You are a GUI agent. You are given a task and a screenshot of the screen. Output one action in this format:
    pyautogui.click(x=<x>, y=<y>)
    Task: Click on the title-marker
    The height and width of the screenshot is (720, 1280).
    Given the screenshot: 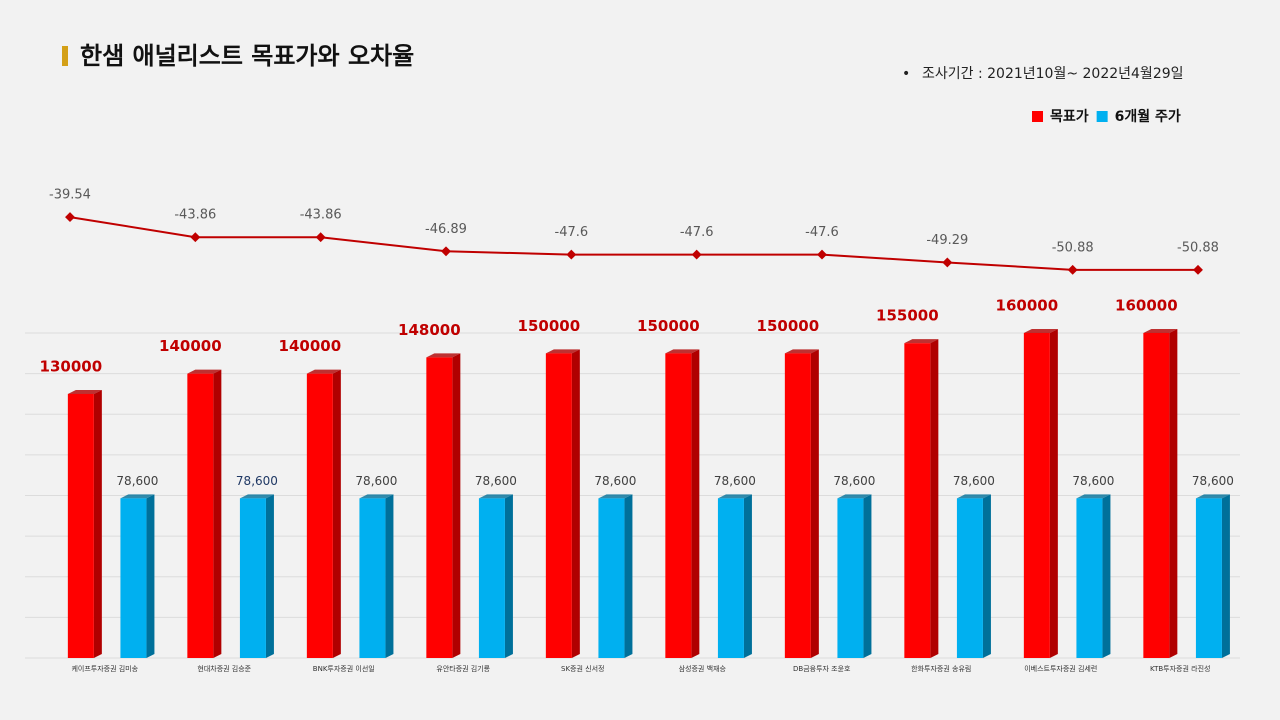 What is the action you would take?
    pyautogui.click(x=65, y=56)
    